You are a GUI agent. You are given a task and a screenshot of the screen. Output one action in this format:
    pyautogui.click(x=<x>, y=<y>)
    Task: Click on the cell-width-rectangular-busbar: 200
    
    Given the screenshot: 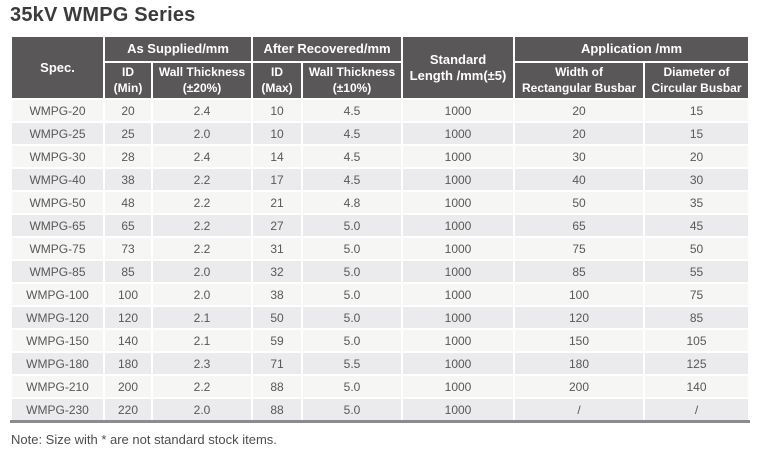 What is the action you would take?
    pyautogui.click(x=579, y=387)
    